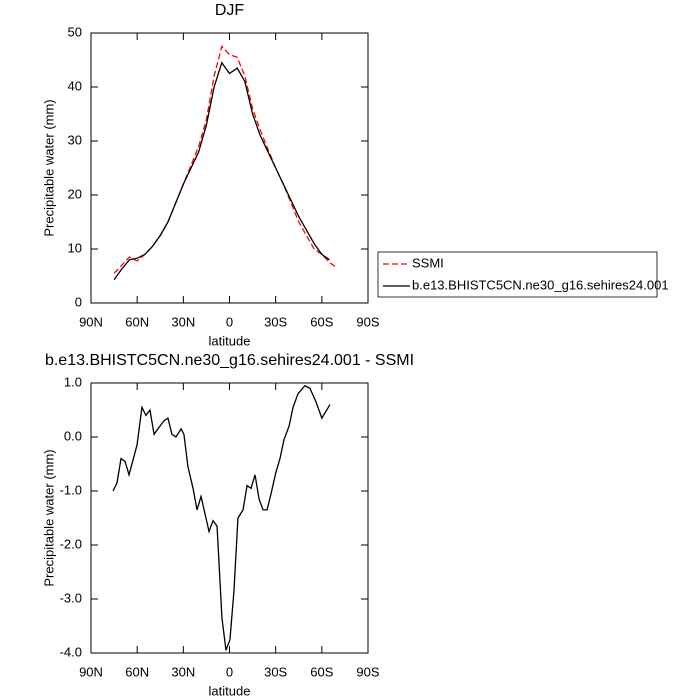  I want to click on y-tick-label: 30, so click(75, 139).